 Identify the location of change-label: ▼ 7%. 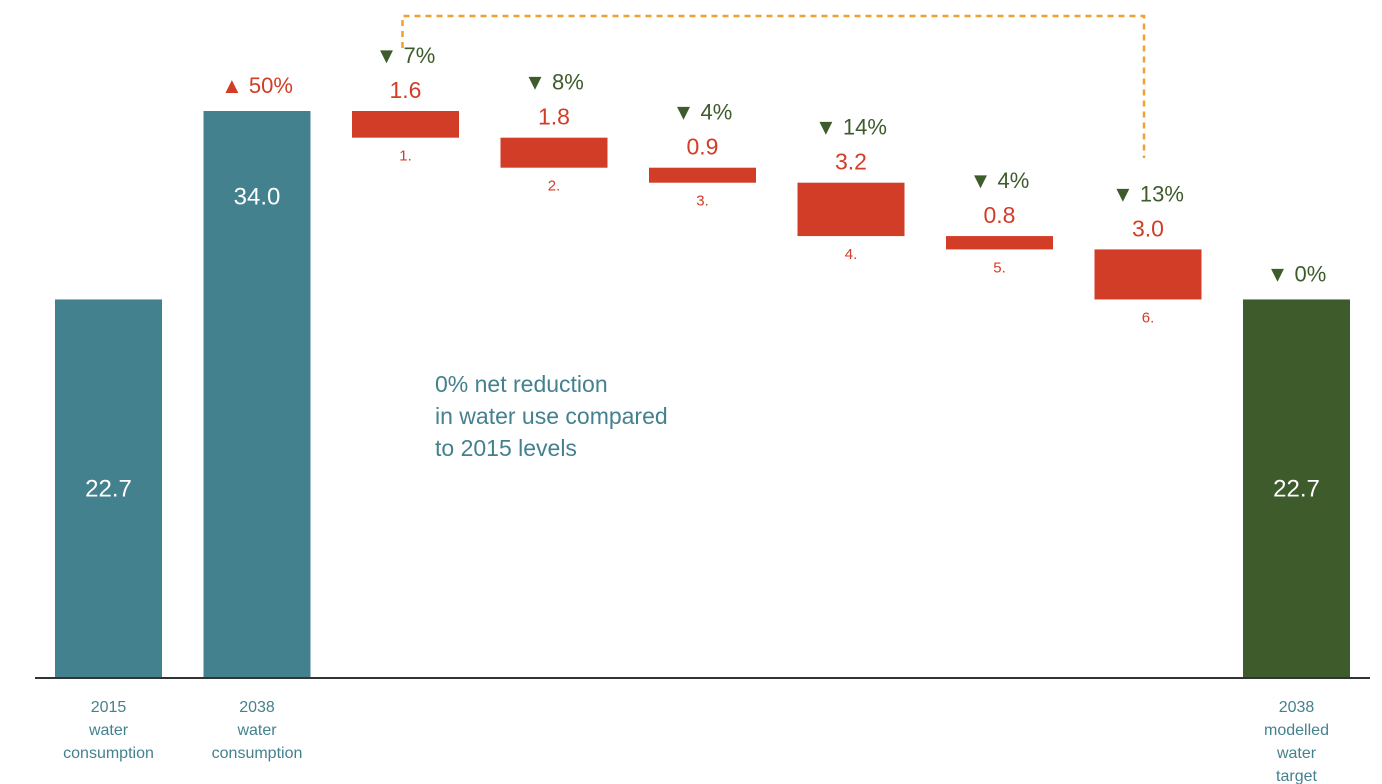
(406, 55).